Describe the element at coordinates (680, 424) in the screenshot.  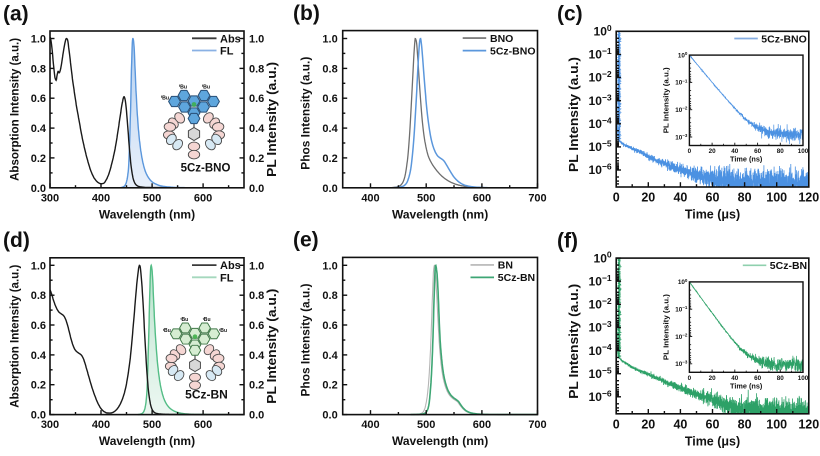
I see `svg-text: 40` at that location.